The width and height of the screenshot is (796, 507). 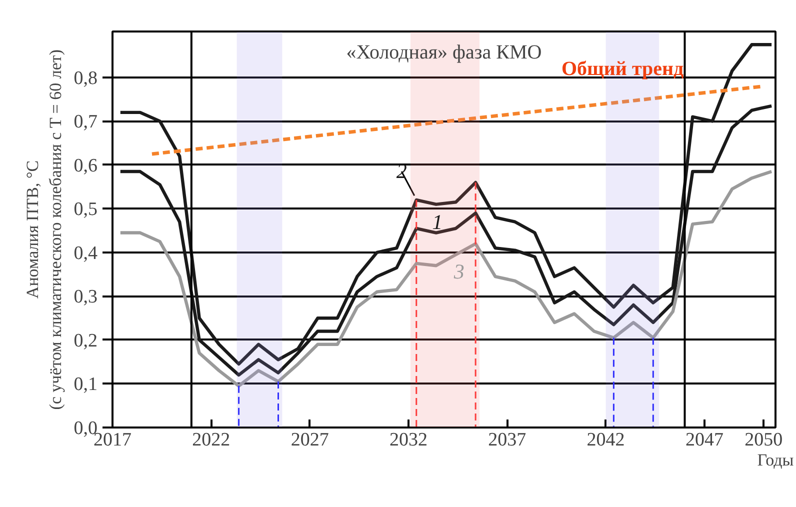 What do you see at coordinates (86, 253) in the screenshot?
I see `y-tick-label: 0,4` at bounding box center [86, 253].